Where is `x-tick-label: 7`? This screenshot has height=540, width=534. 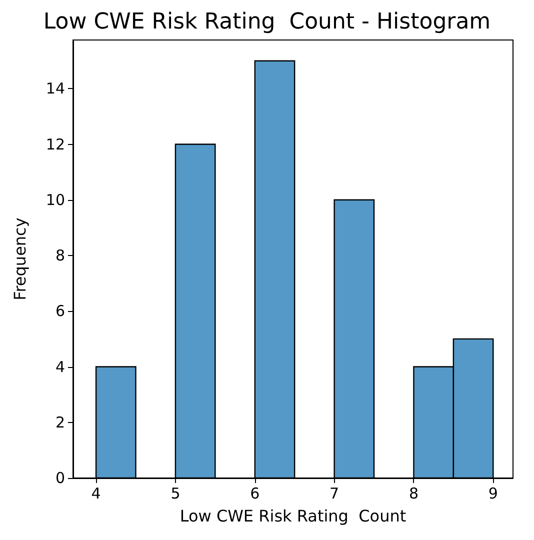 x-tick-label: 7 is located at coordinates (335, 493).